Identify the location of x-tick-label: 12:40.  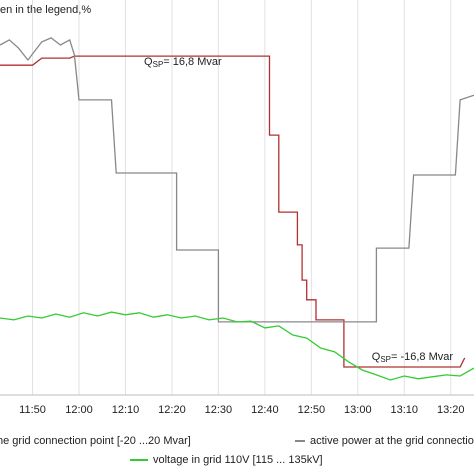
(265, 410).